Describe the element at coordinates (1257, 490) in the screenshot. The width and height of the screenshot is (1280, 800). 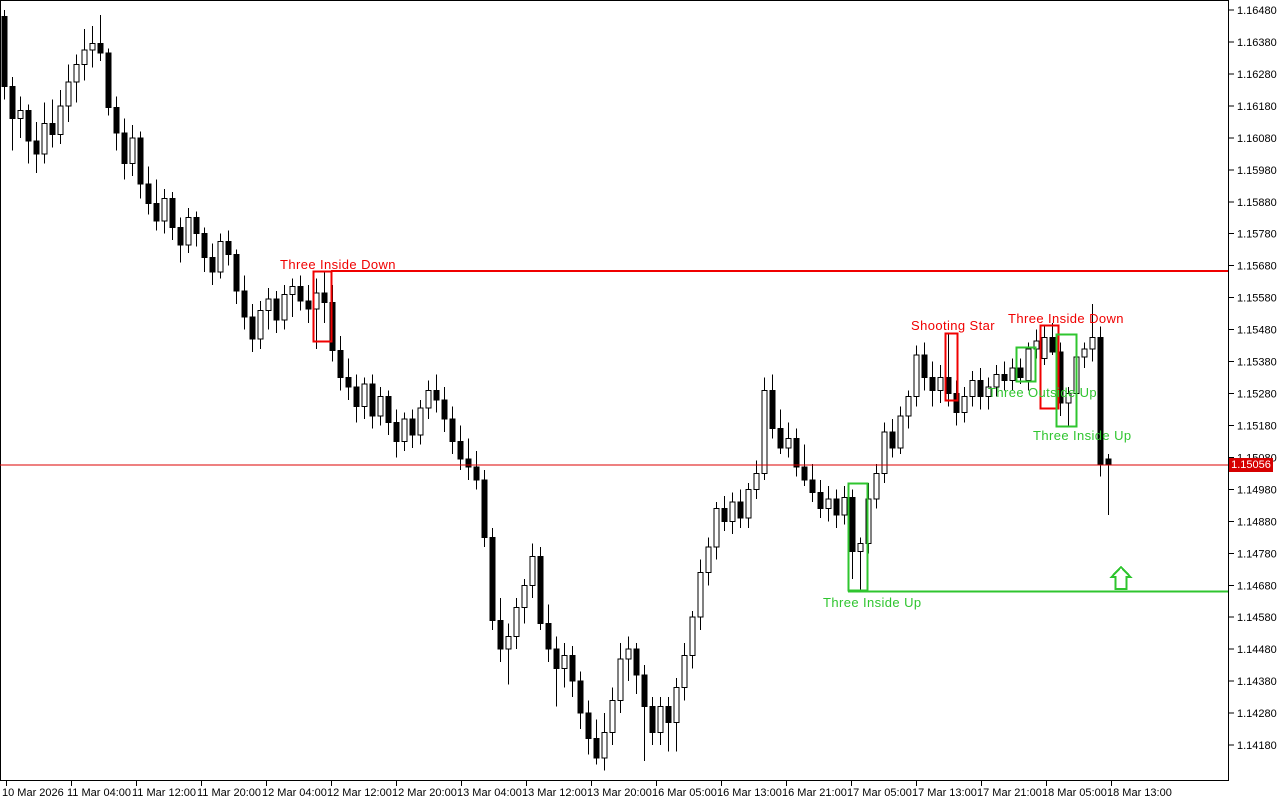
I see `price-axis-label: 1.14980` at that location.